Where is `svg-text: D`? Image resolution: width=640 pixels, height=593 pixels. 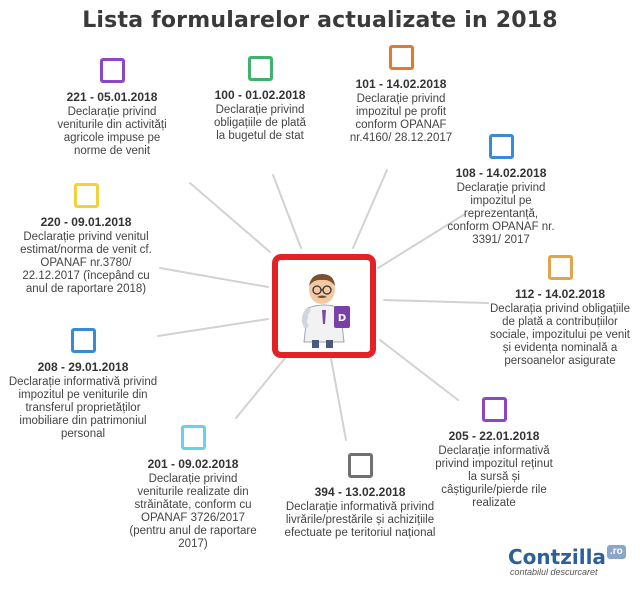
svg-text: D is located at coordinates (342, 318).